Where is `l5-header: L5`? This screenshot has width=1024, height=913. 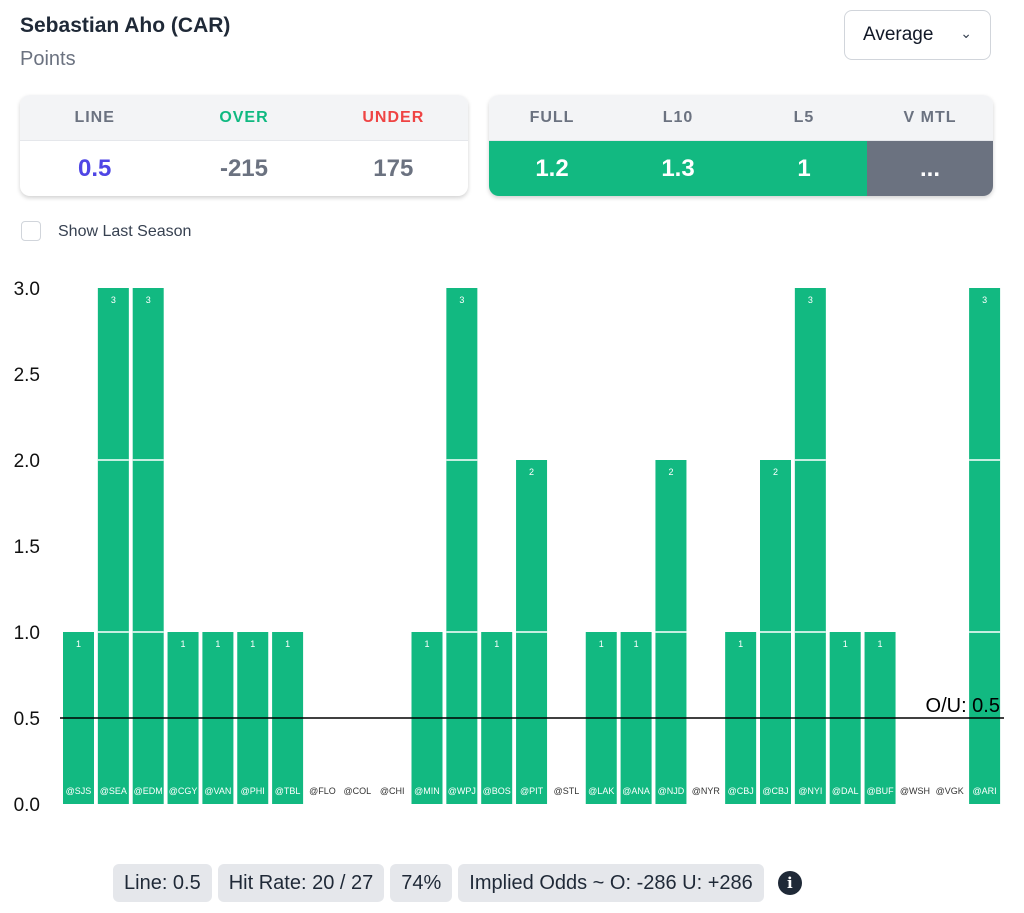
l5-header: L5 is located at coordinates (804, 117).